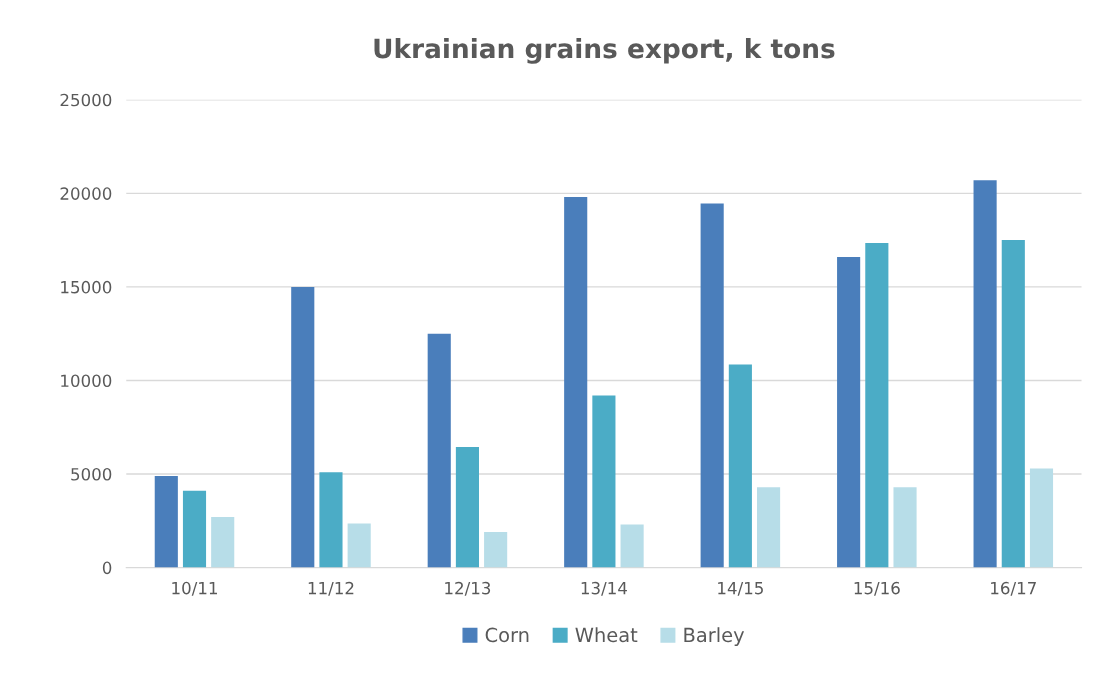  What do you see at coordinates (740, 589) in the screenshot?
I see `x-tick-label: 14/15` at bounding box center [740, 589].